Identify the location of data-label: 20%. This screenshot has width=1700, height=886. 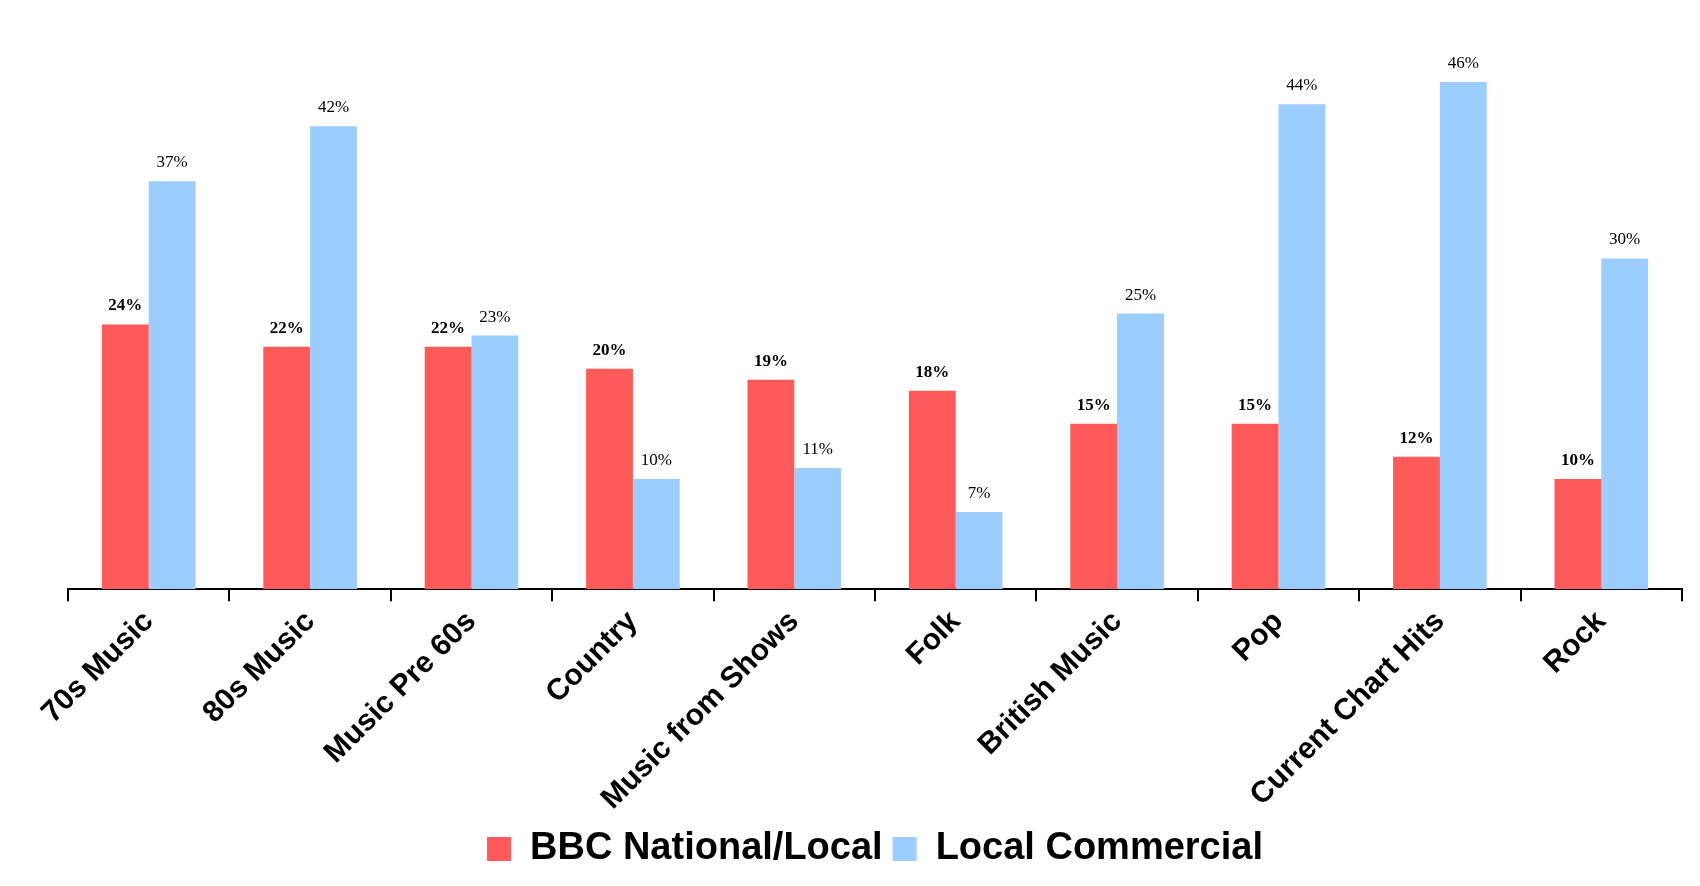
(609, 349).